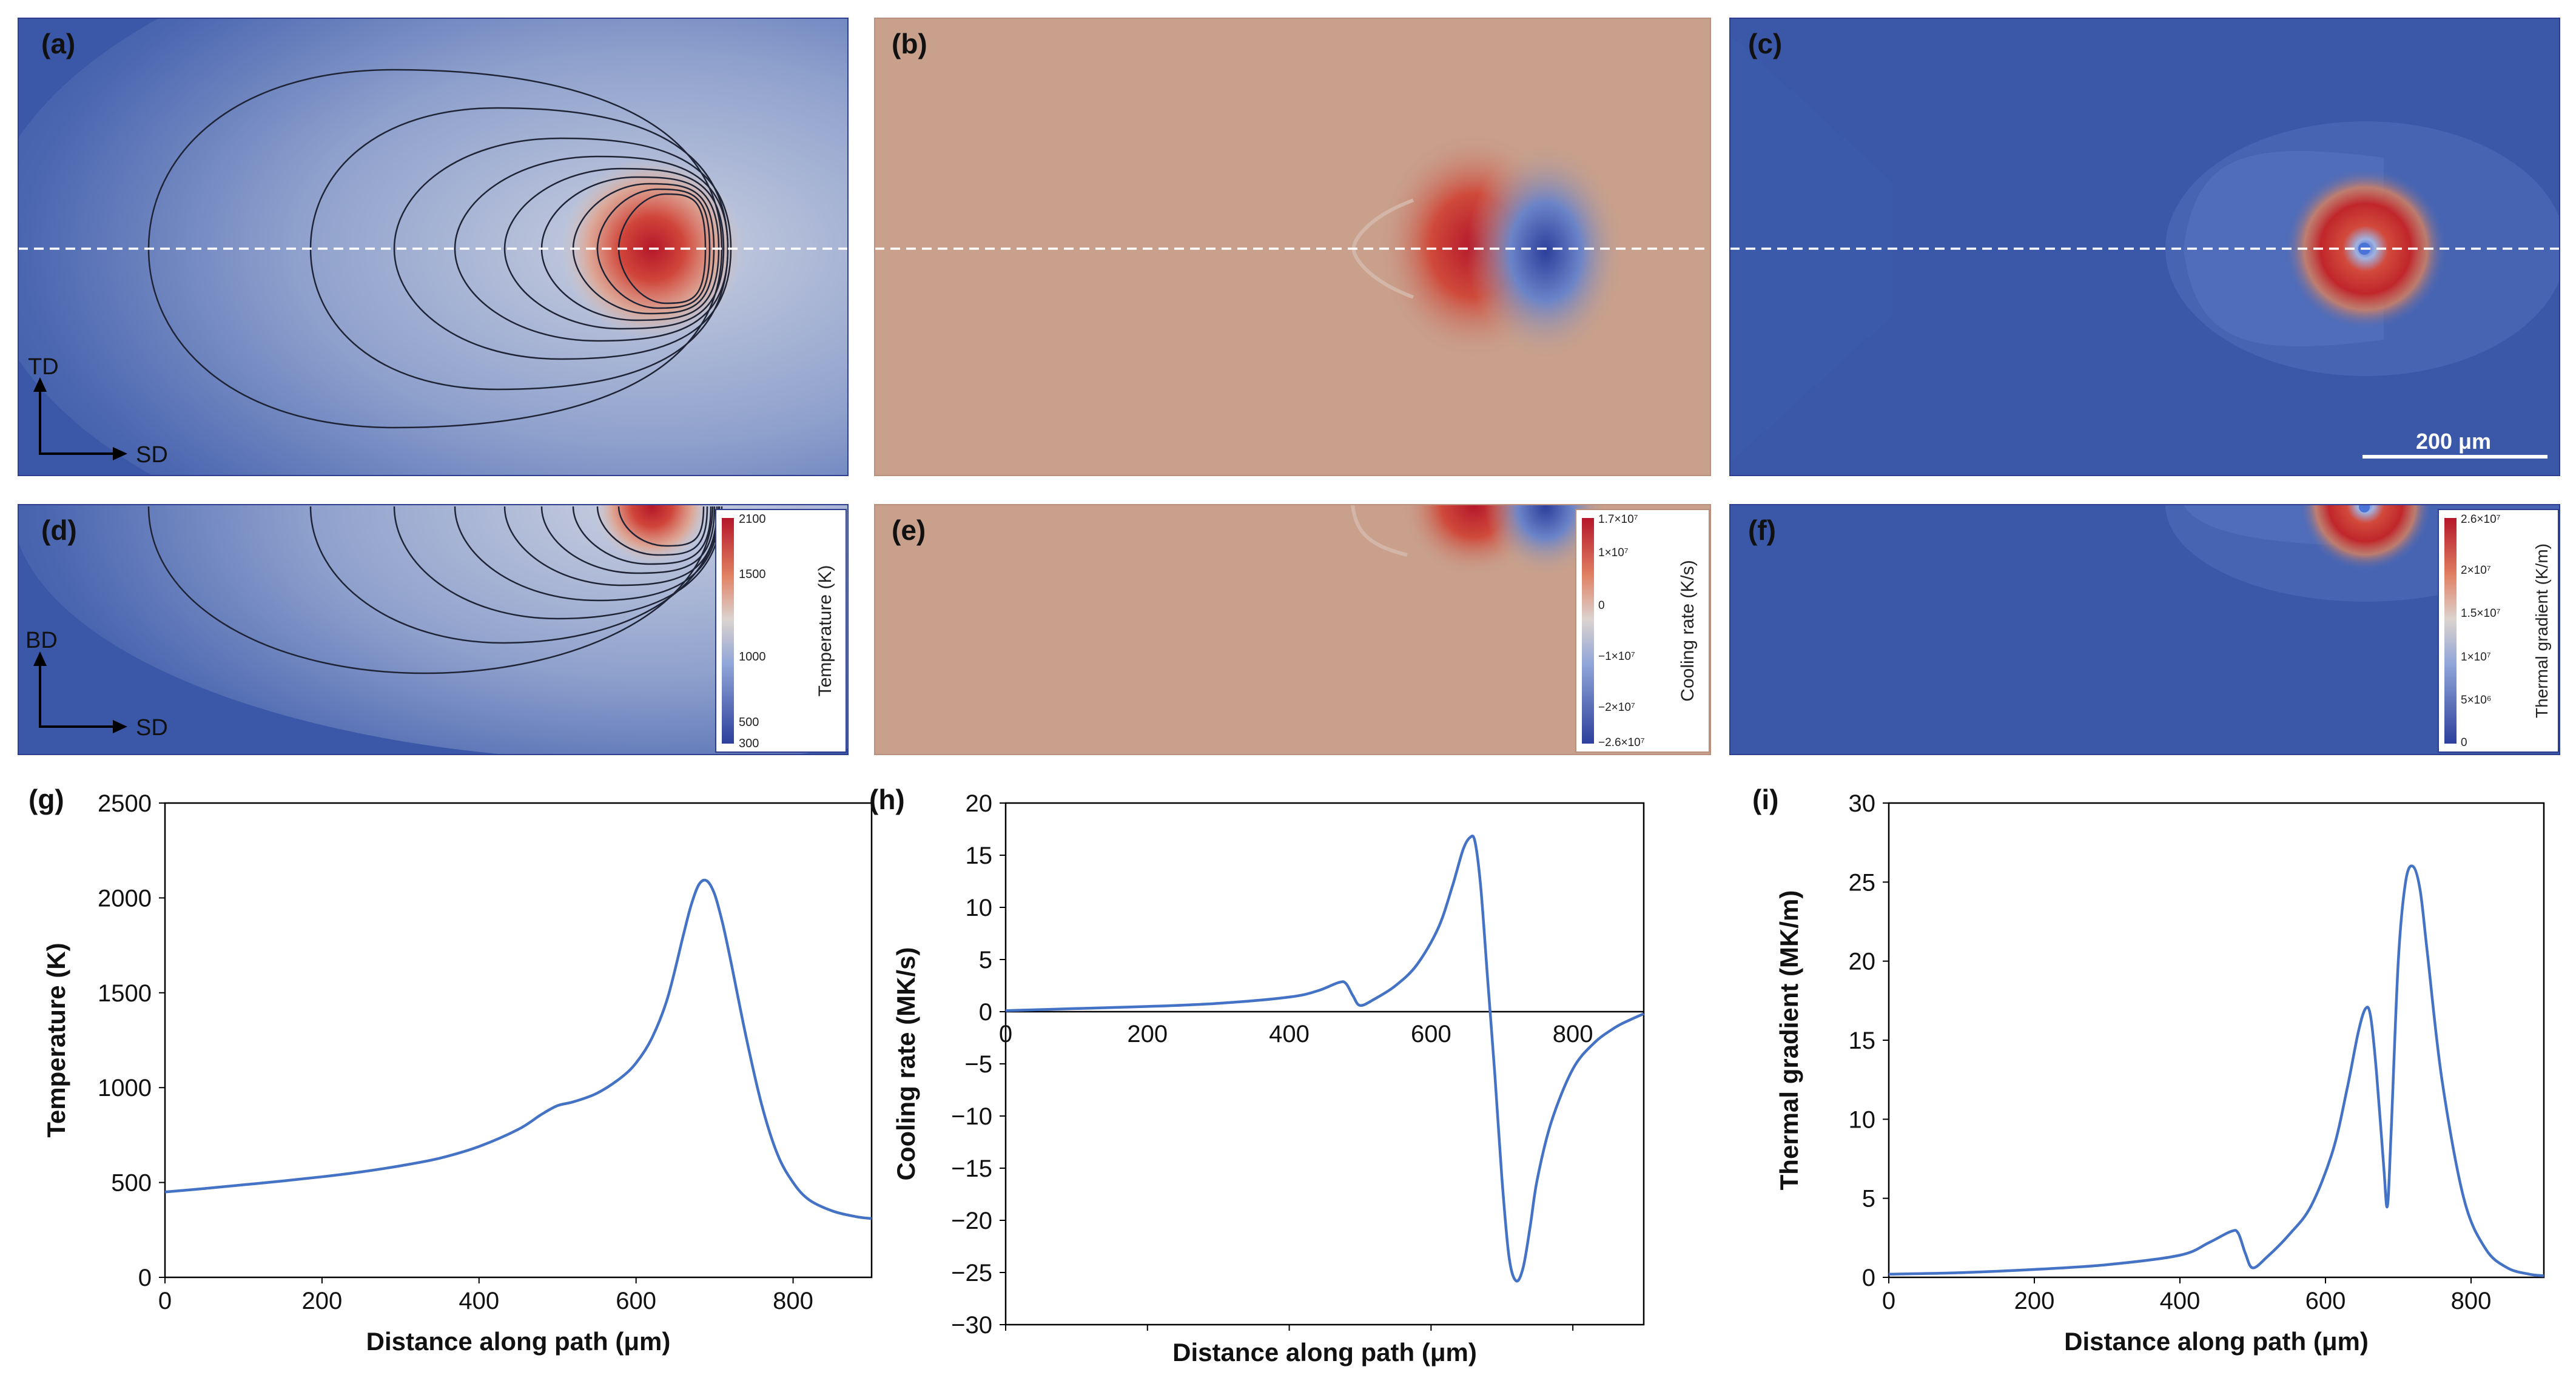 This screenshot has width=2576, height=1375. Describe the element at coordinates (59, 530) in the screenshot. I see `panel-d-label: (d)` at that location.